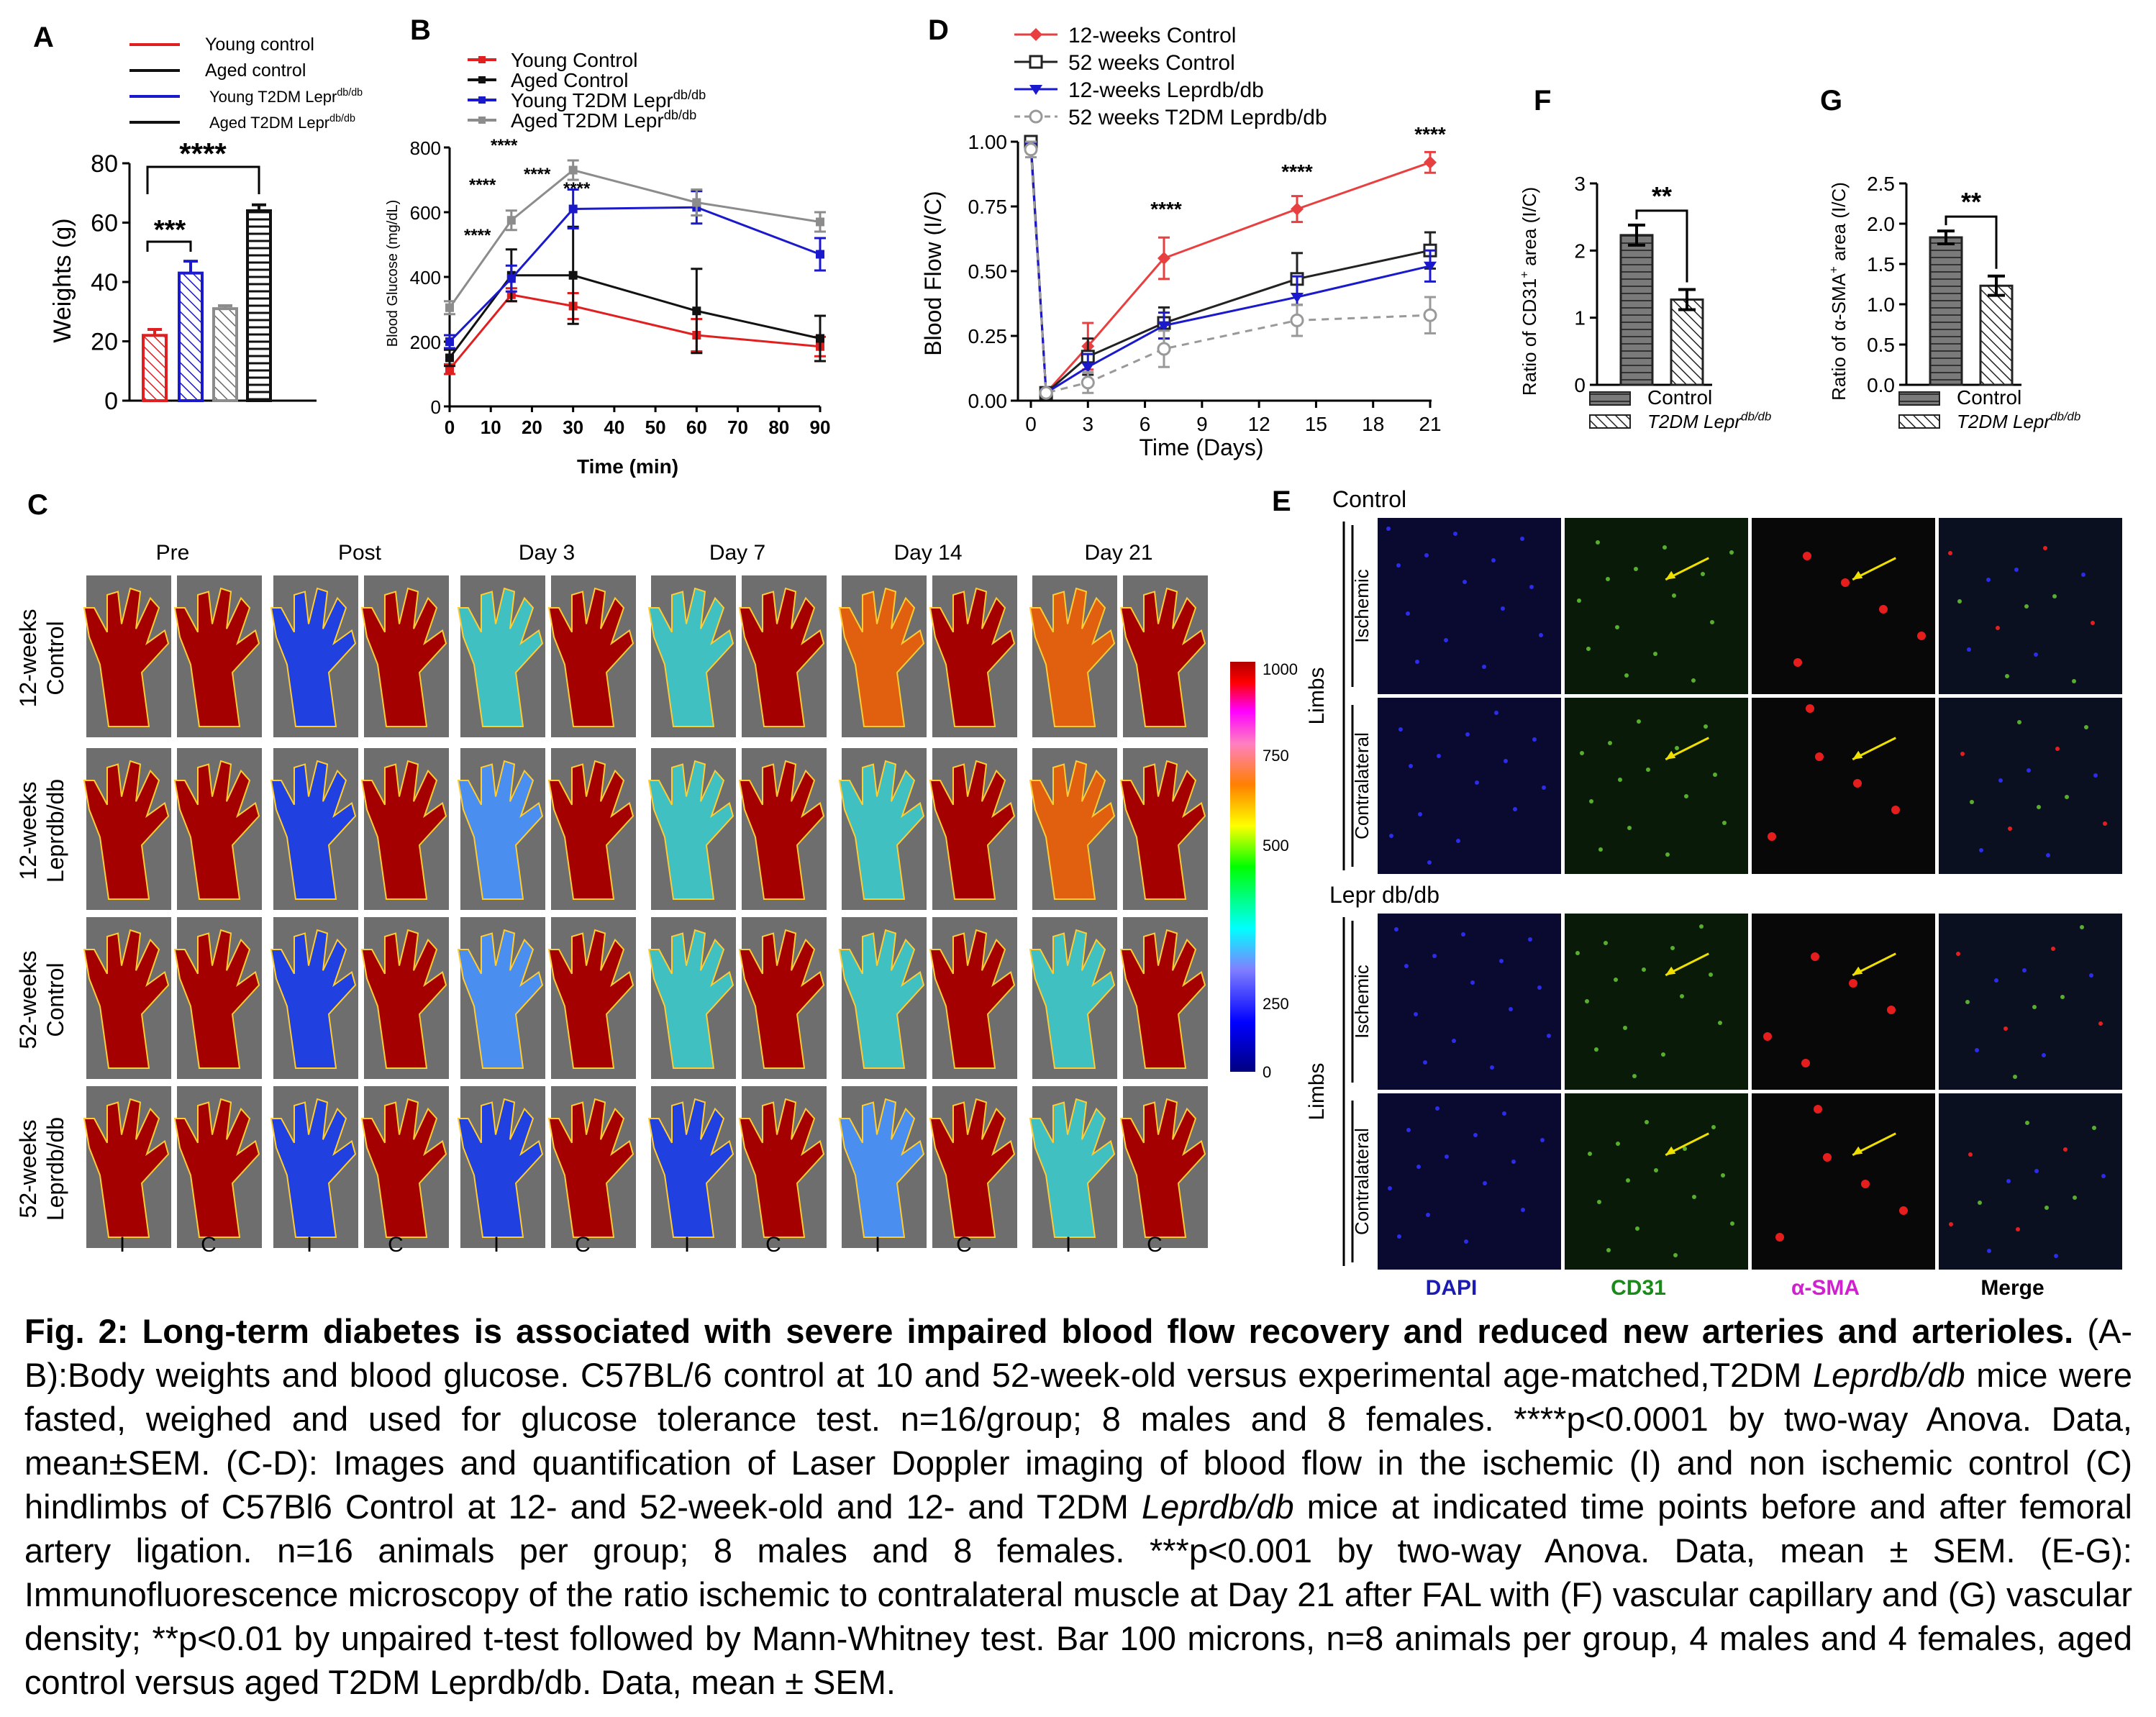  Describe the element at coordinates (1068, 1245) in the screenshot. I see `limb-label: I` at that location.